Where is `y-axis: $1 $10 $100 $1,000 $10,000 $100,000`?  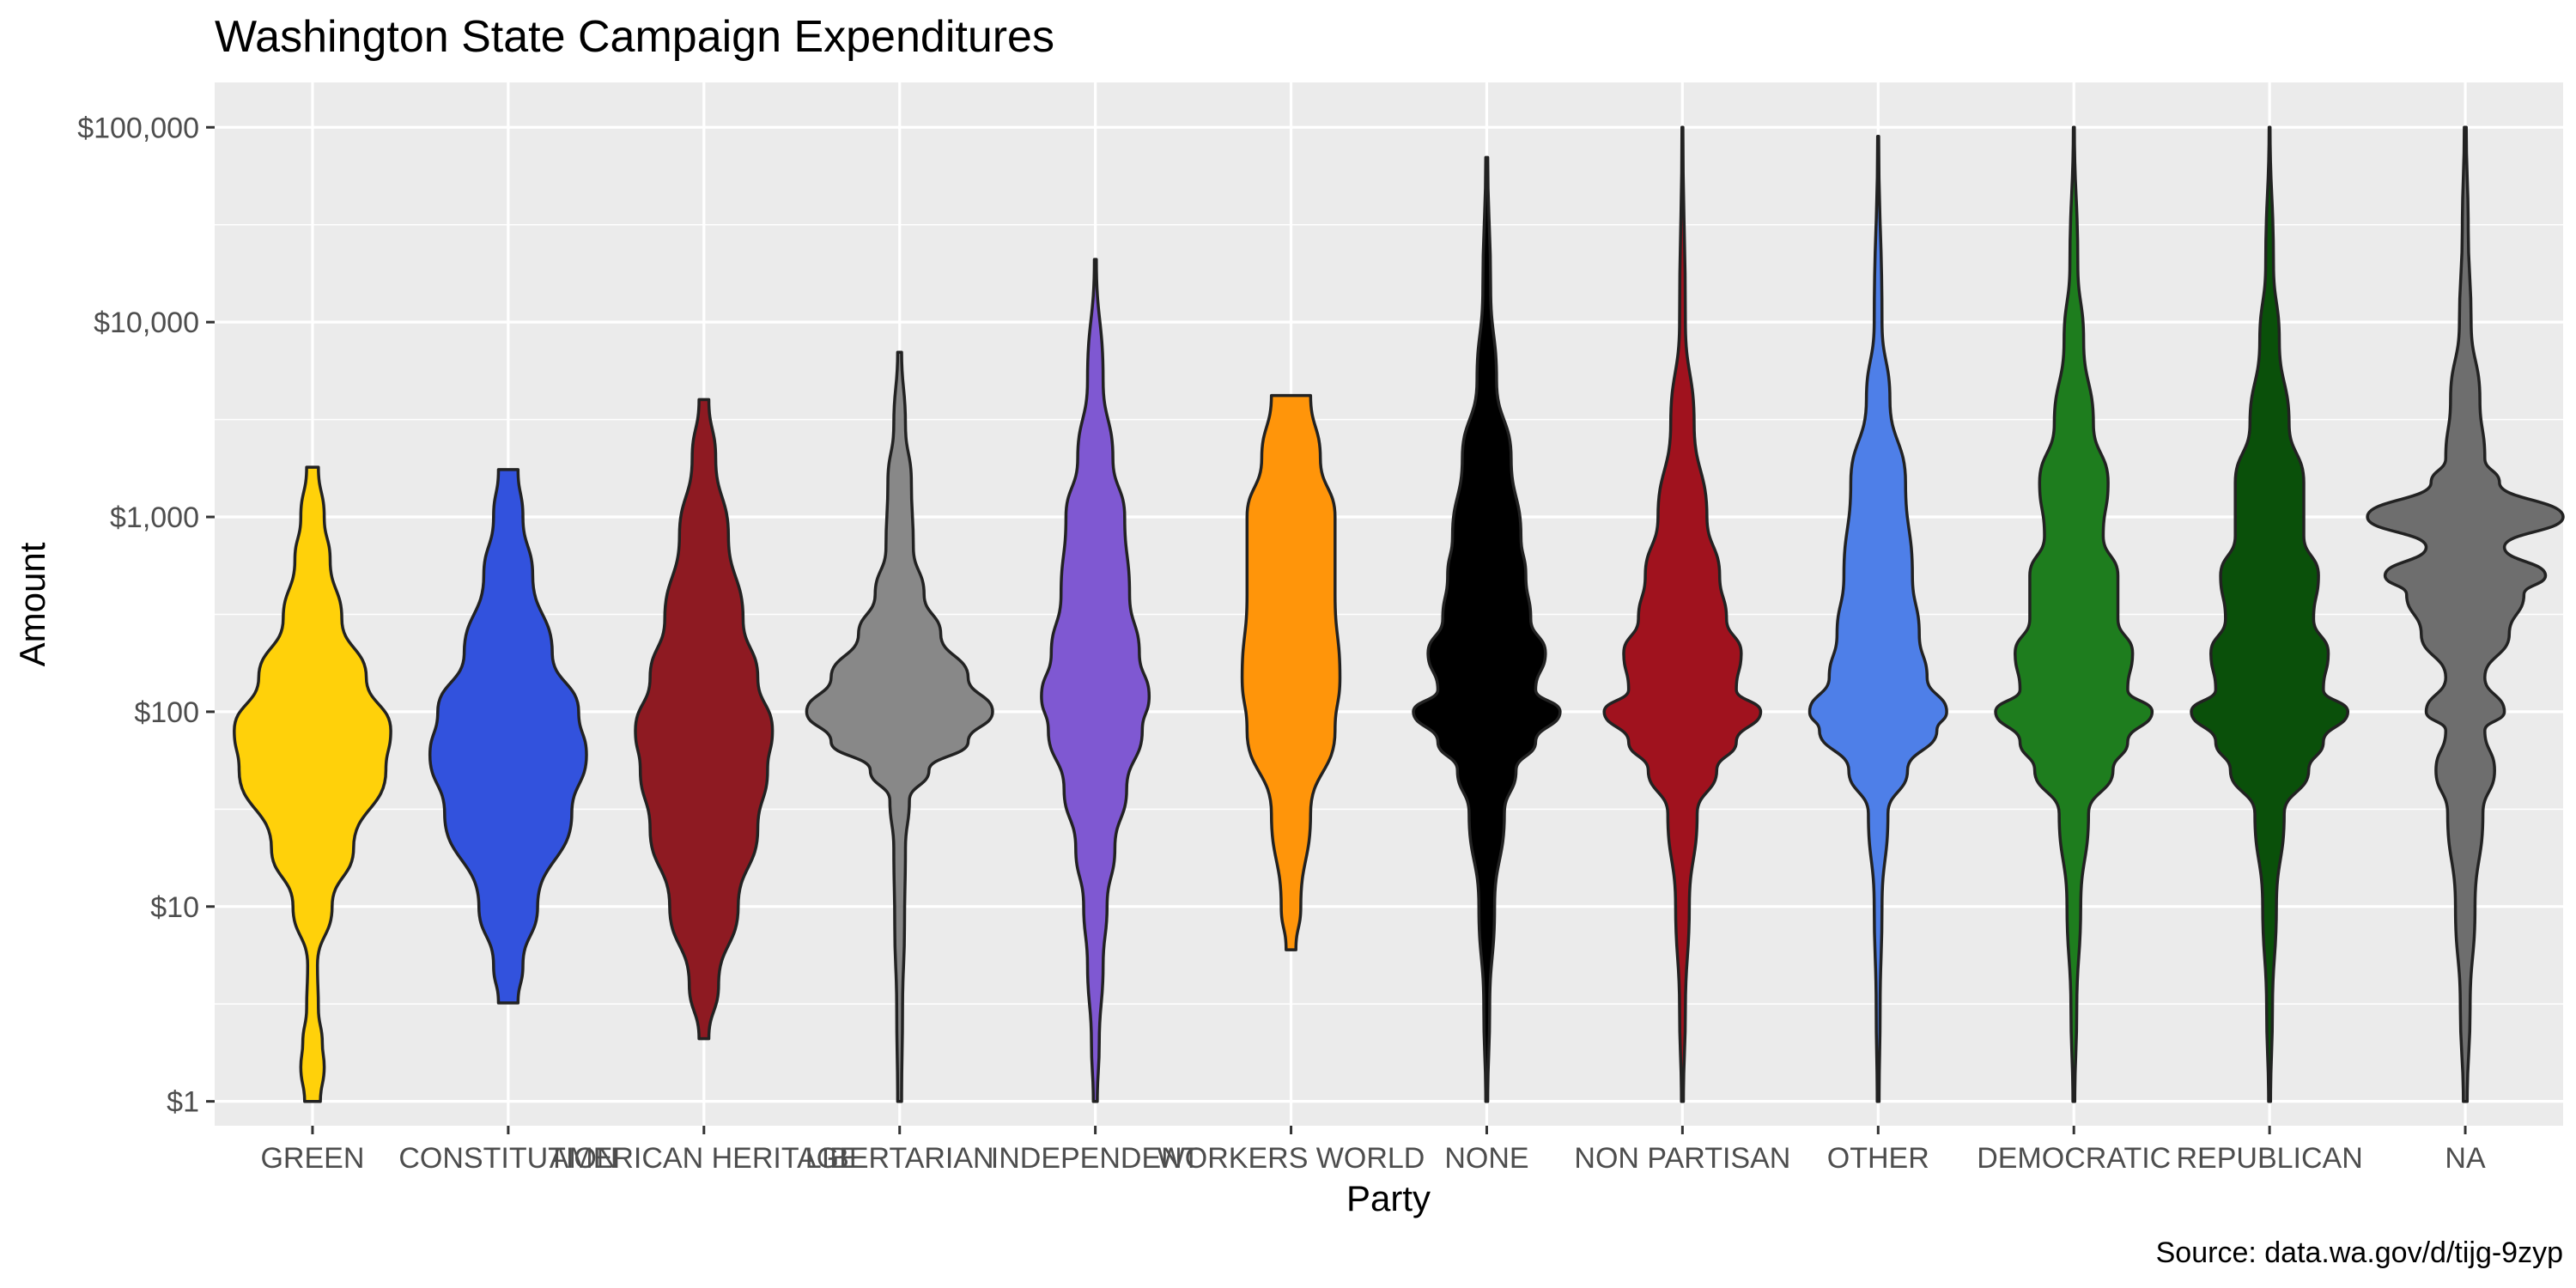
y-axis: $1 $10 $100 $1,000 $10,000 $100,000 is located at coordinates (146, 616).